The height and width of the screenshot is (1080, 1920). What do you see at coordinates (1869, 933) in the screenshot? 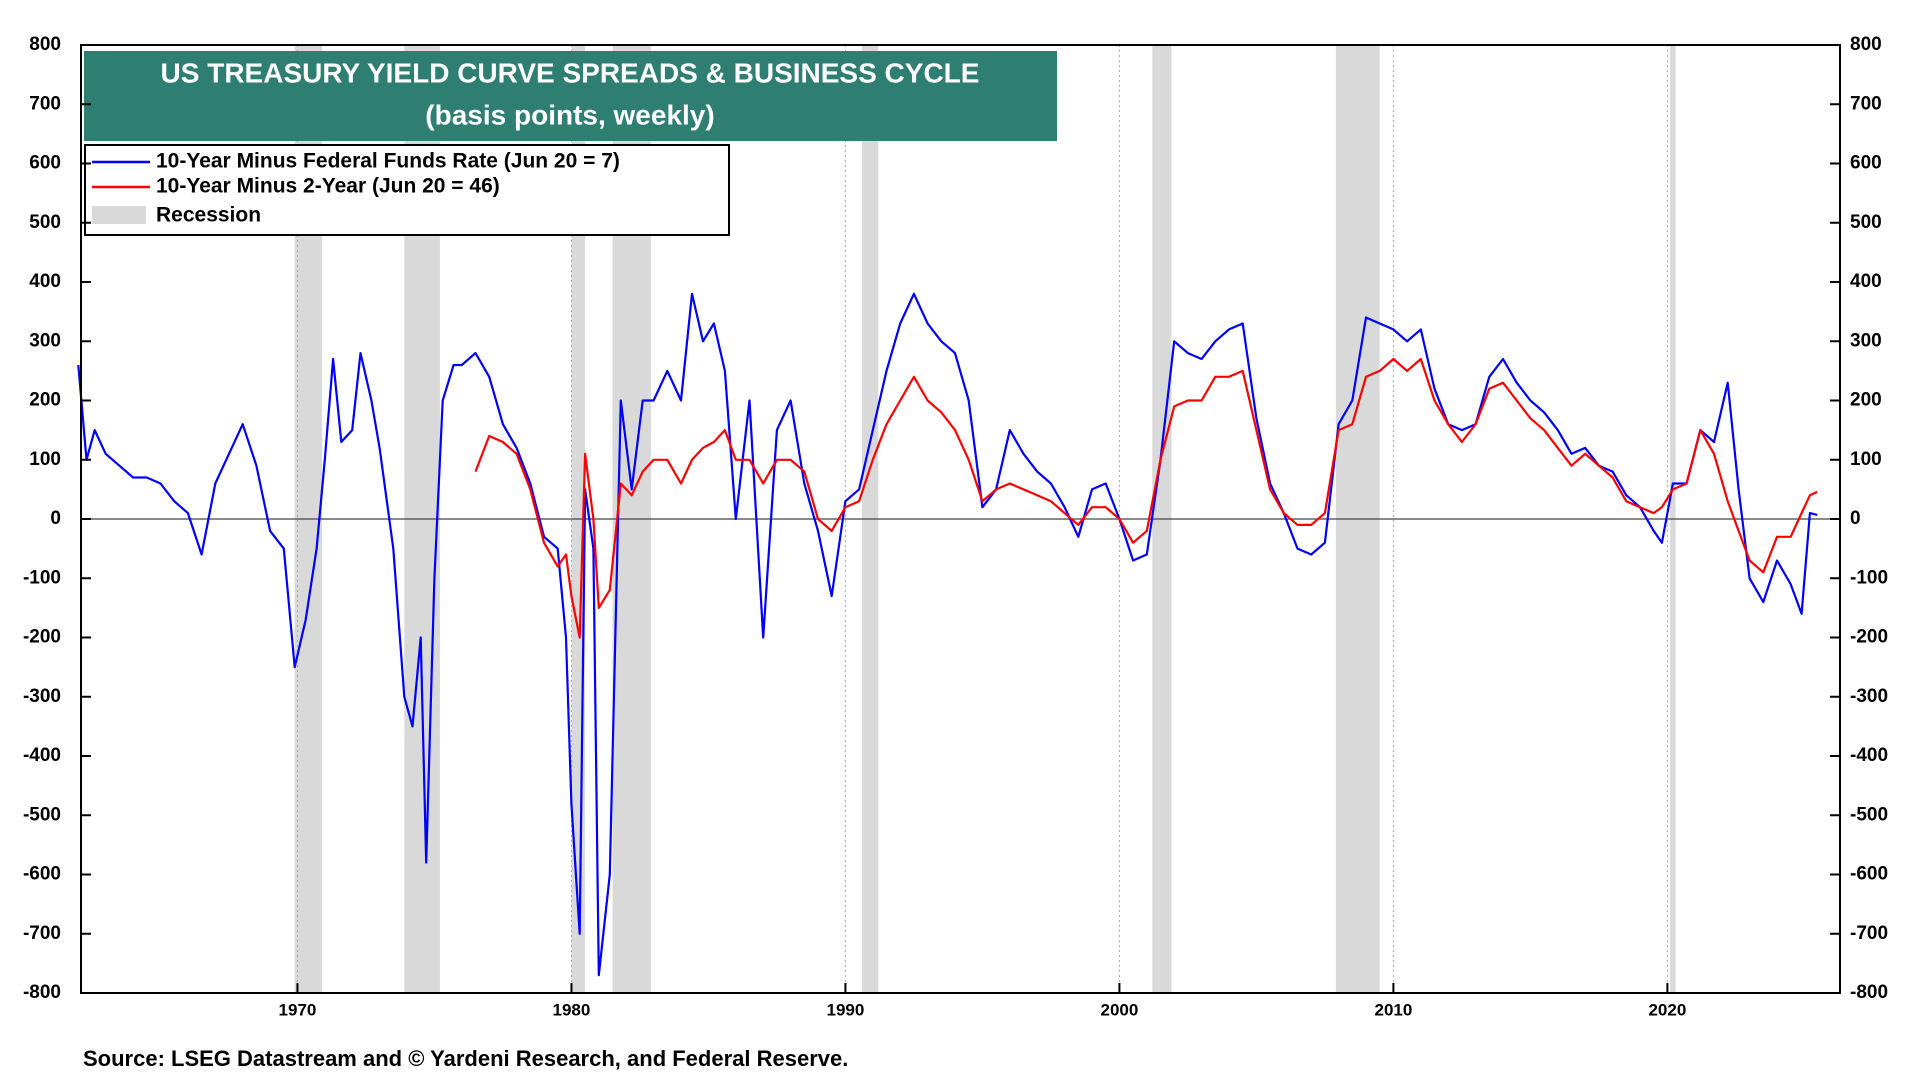
I see `y2-tick-label: -700` at bounding box center [1869, 933].